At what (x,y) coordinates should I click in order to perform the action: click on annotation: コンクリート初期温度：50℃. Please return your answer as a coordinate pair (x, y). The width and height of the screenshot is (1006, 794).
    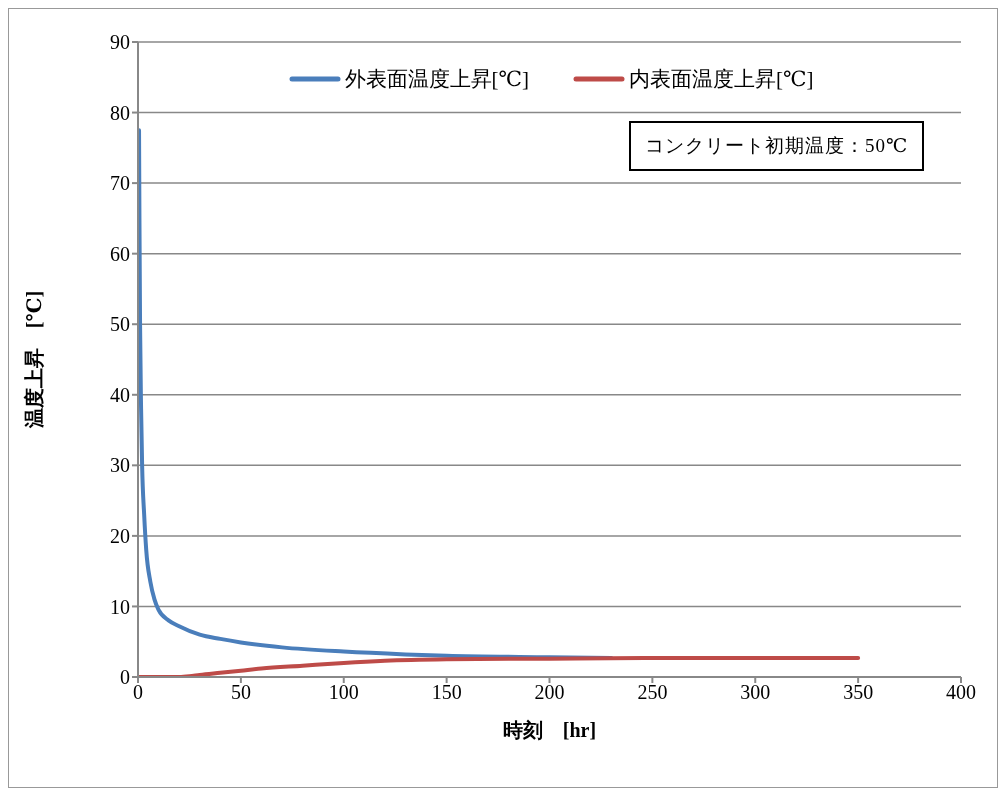
    Looking at the image, I should click on (777, 146).